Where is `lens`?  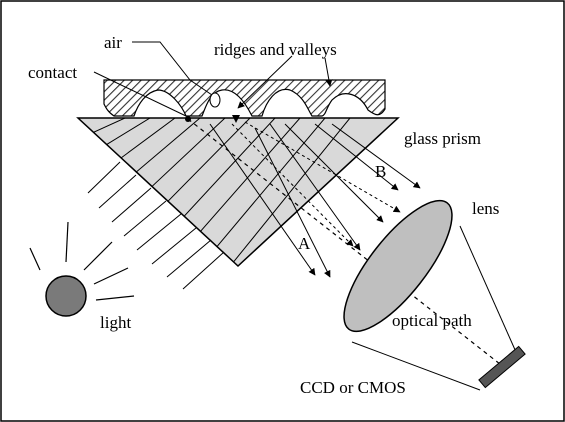
lens is located at coordinates (398, 266).